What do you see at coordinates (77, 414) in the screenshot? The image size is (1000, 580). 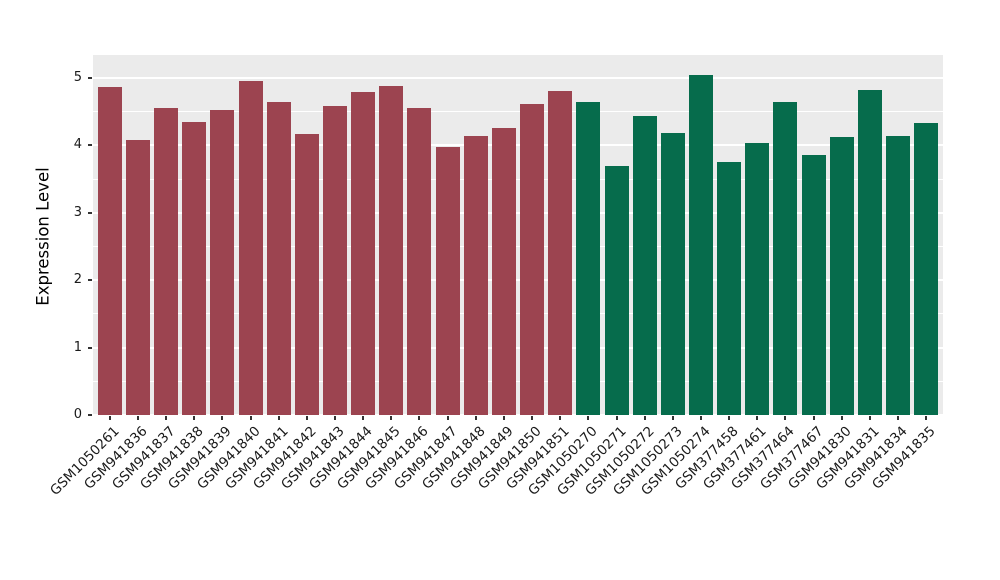 I see `y-tick-label: 0` at bounding box center [77, 414].